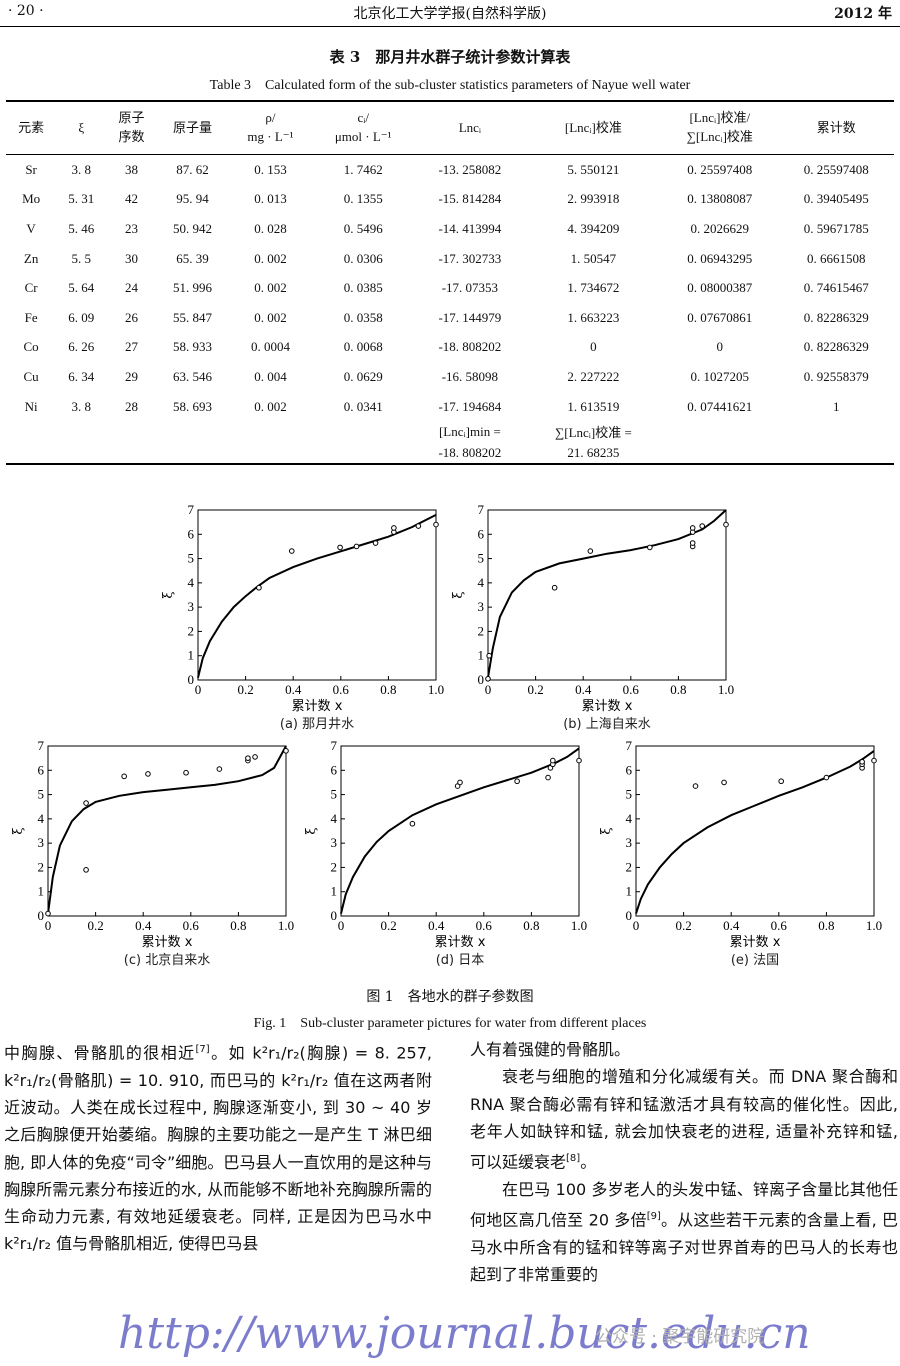 The width and height of the screenshot is (900, 1366). Describe the element at coordinates (629, 891) in the screenshot. I see `y-tick-label: 1` at that location.